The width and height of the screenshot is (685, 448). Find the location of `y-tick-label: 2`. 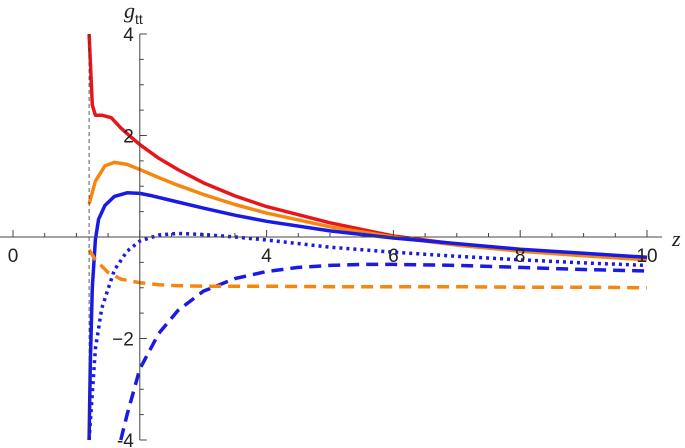

y-tick-label: 2 is located at coordinates (128, 137).